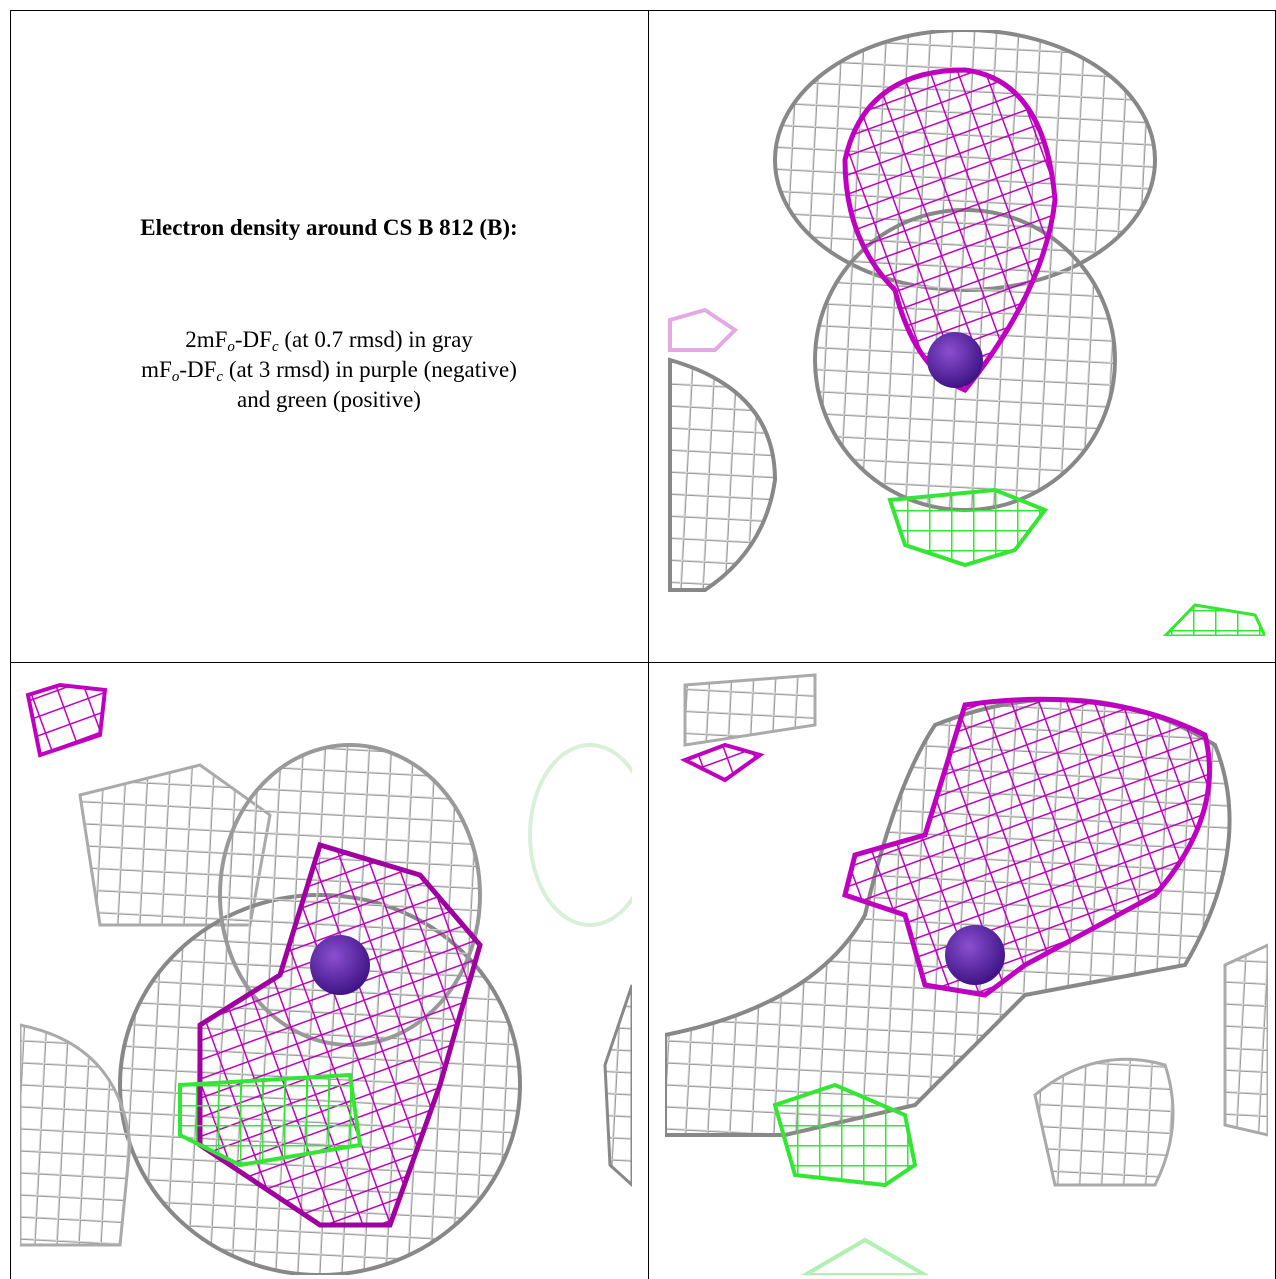 Image resolution: width=1276 pixels, height=1279 pixels. I want to click on caption-line: mFo-DFc (at 3 rmsd) in purple (negative), so click(329, 370).